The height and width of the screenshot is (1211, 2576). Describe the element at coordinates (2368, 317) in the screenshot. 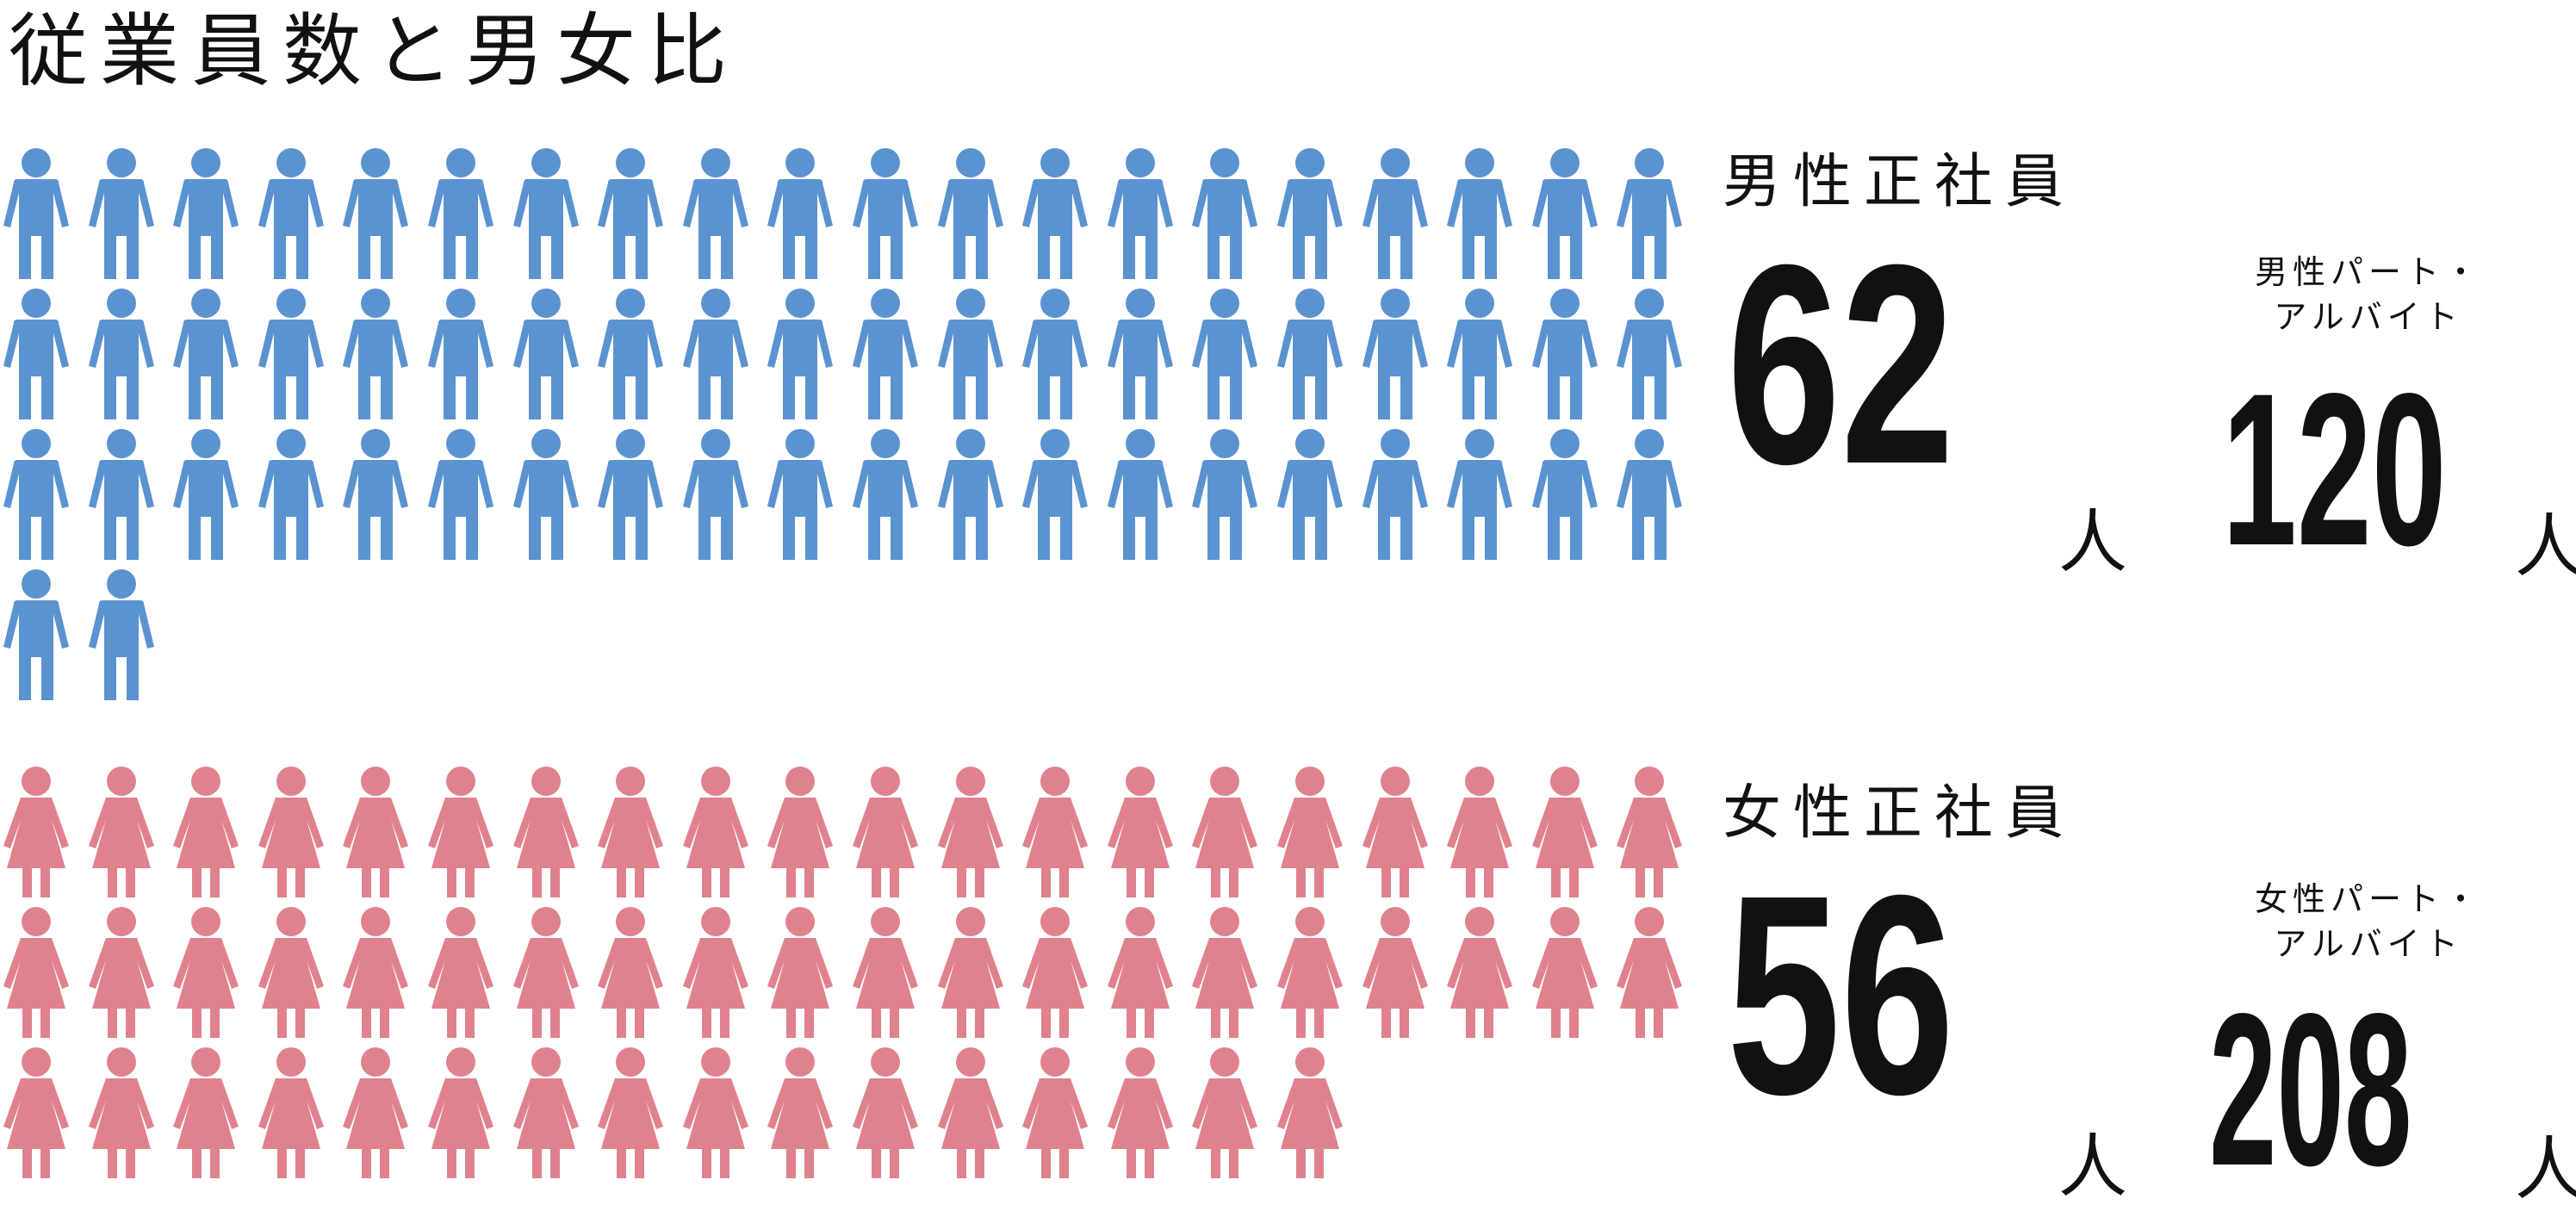

I see `male-parttime-label-line2: アルバイト` at that location.